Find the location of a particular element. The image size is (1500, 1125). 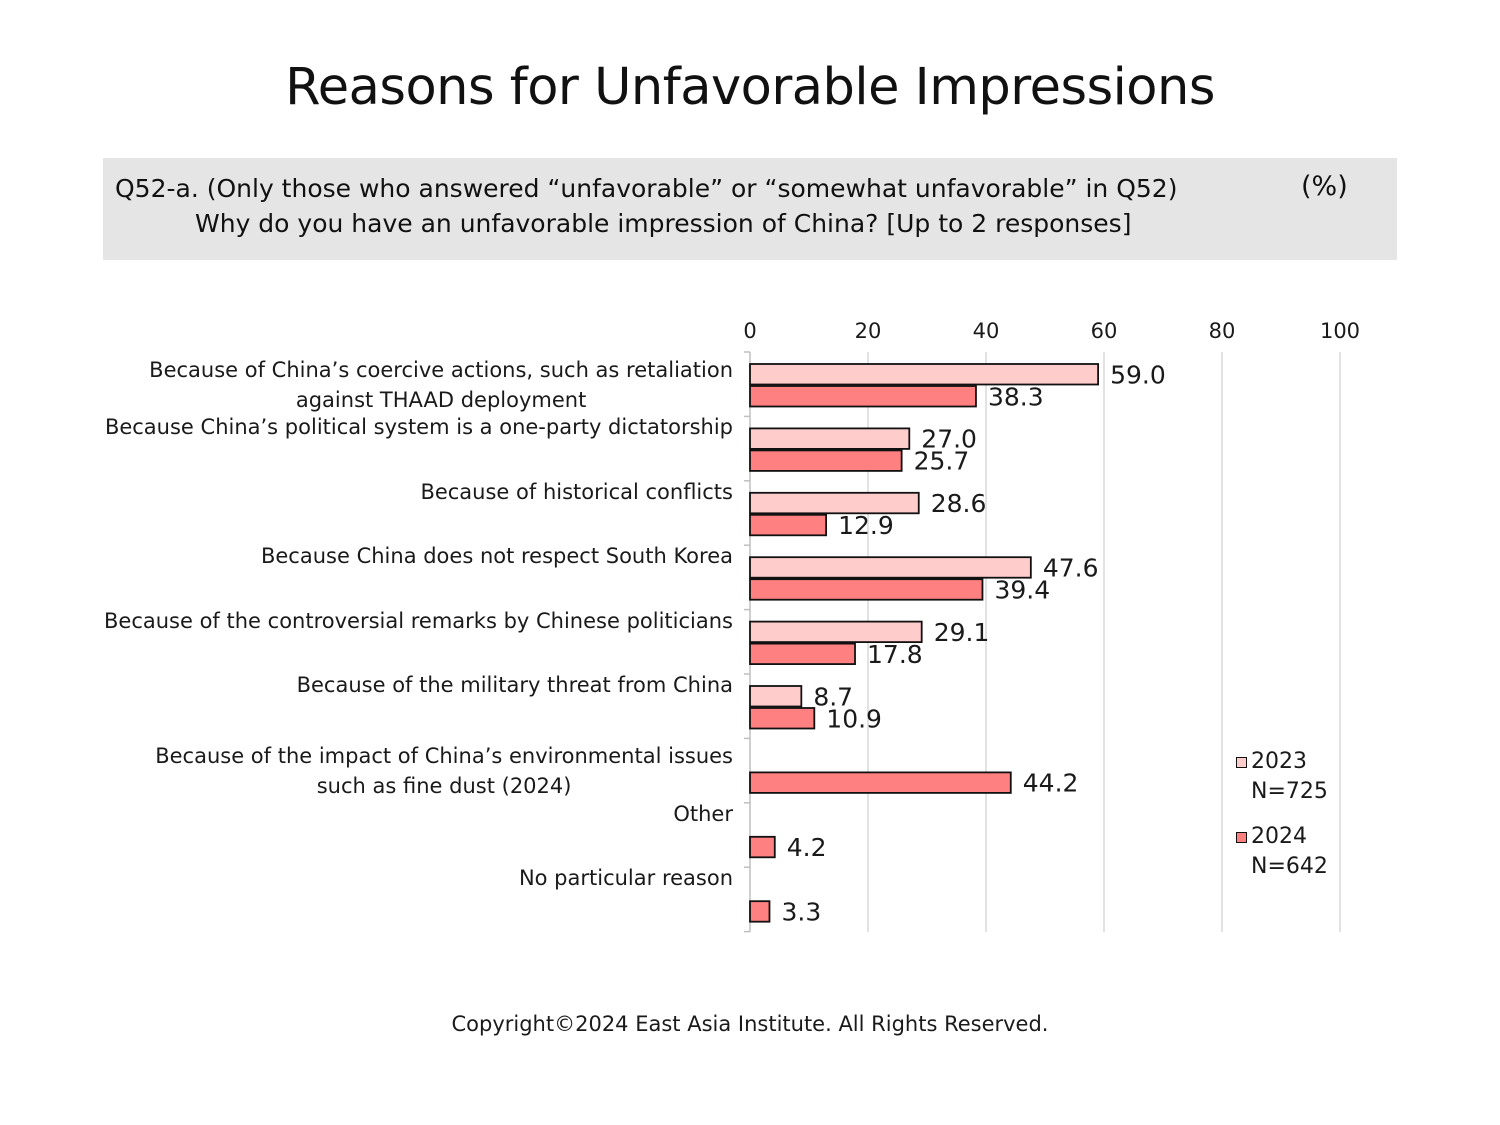

category-label-line: against THAAD deployment is located at coordinates (441, 400).